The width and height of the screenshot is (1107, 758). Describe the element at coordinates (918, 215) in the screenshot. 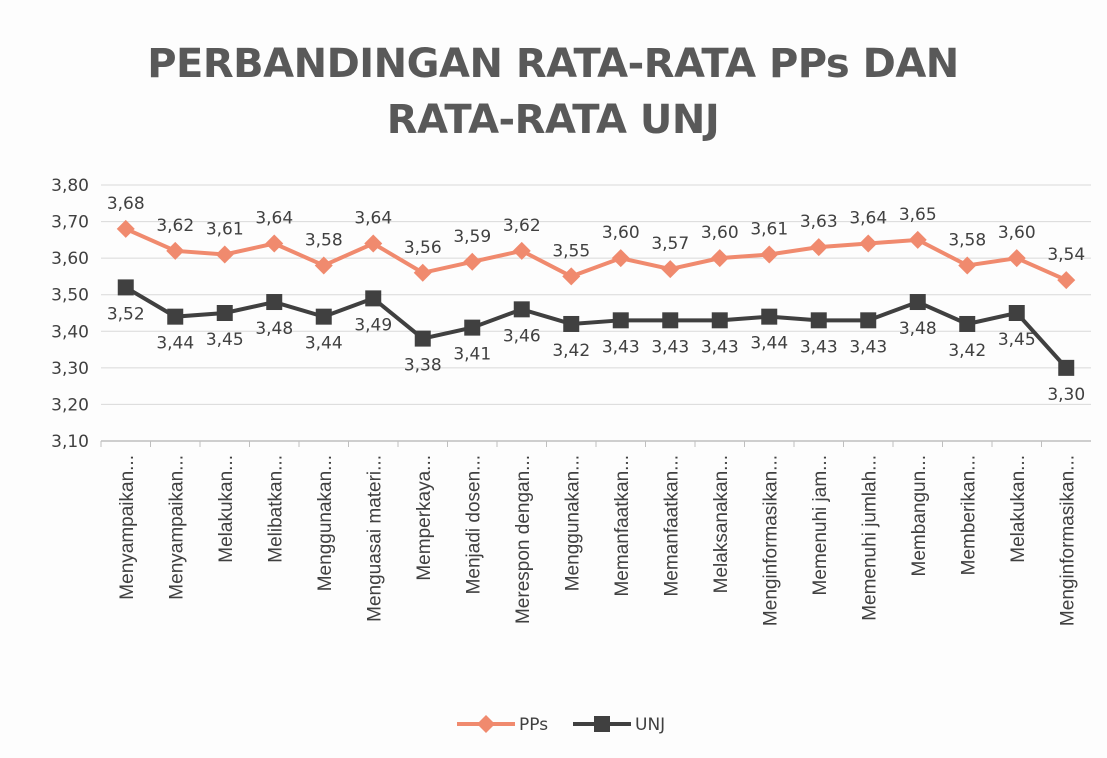

I see `data-label: 3,65` at that location.